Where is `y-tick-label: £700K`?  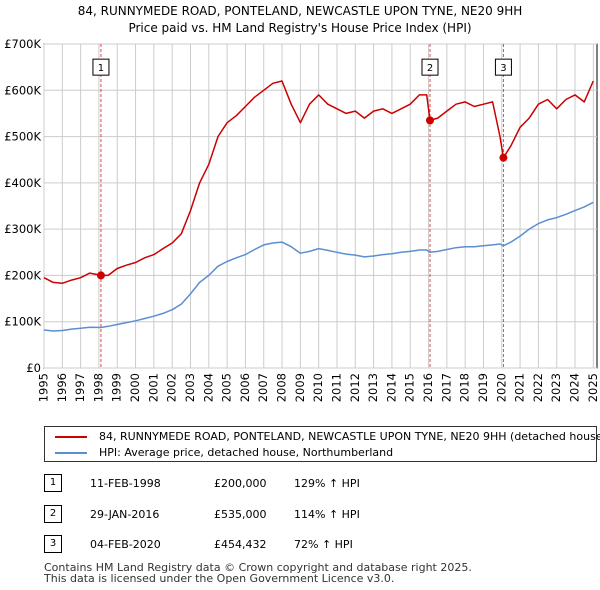
y-tick-label: £700K is located at coordinates (22, 44).